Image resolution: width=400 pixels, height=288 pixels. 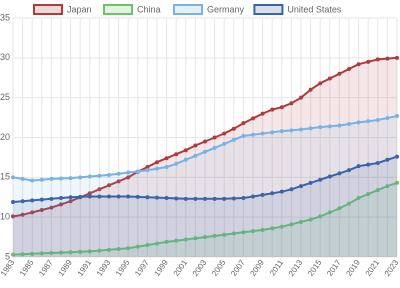 What do you see at coordinates (5, 137) in the screenshot?
I see `y-tick-label: 20` at bounding box center [5, 137].